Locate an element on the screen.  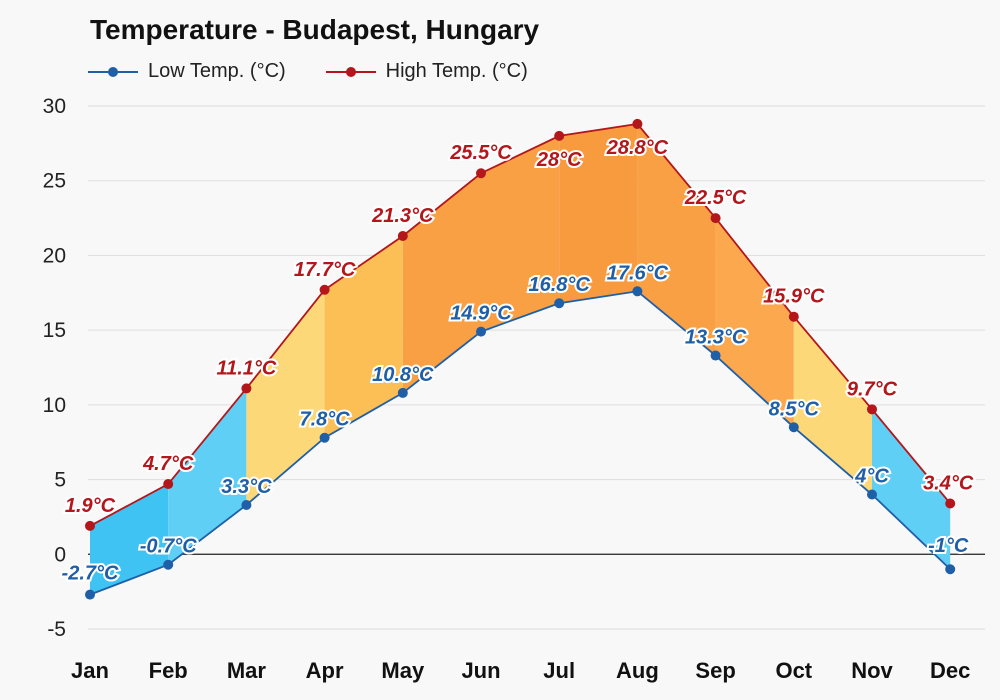
legend-high-swatch is located at coordinates (350, 72).